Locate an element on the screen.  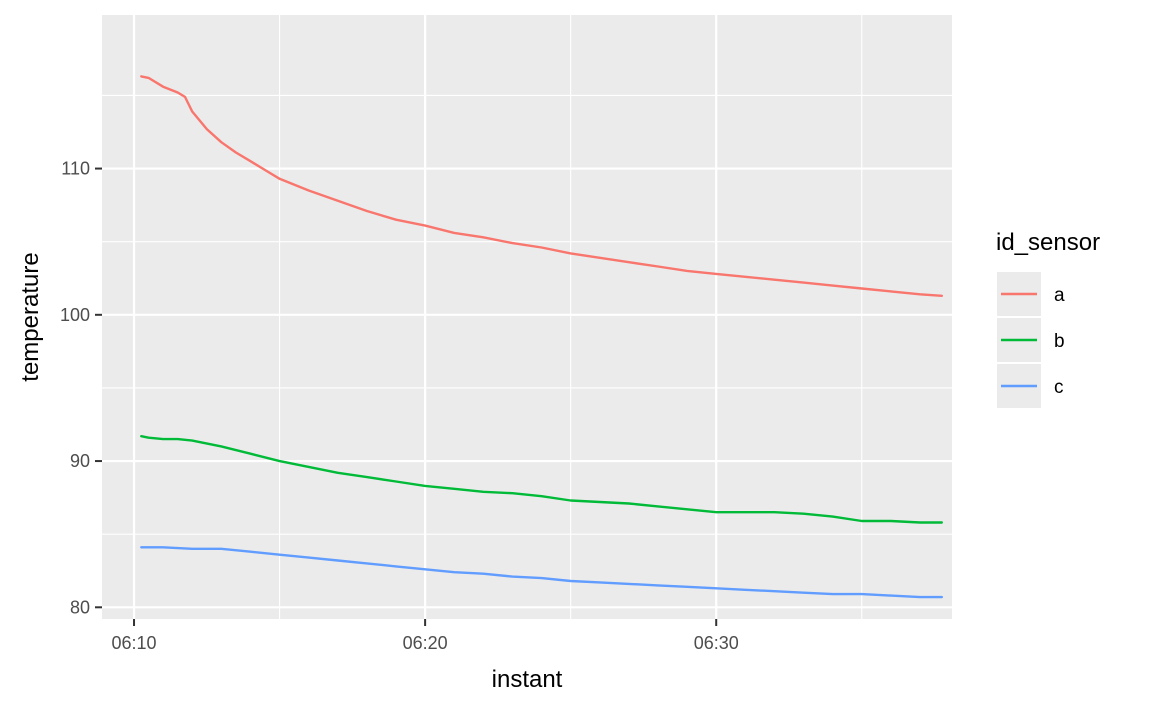
legend: id_sensor a b c is located at coordinates (1048, 318).